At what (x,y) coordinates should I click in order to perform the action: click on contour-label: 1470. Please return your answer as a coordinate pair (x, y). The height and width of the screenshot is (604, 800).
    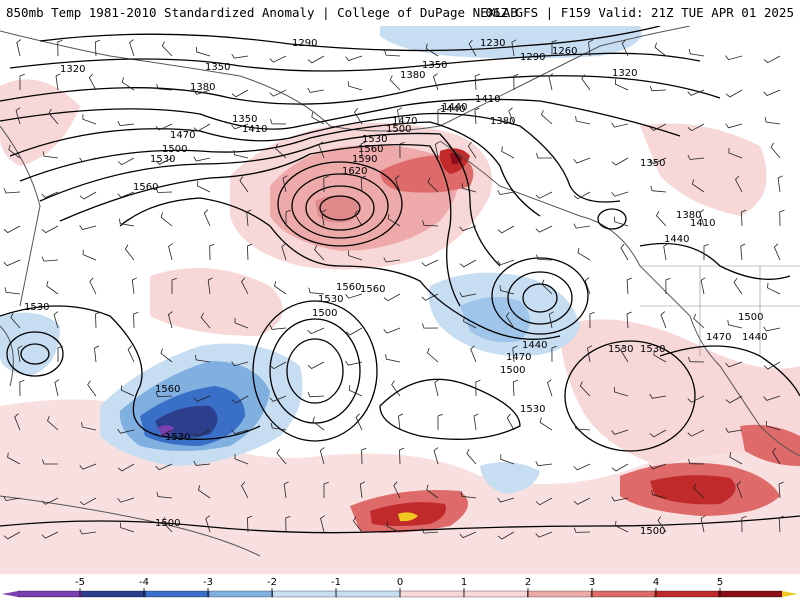
    Looking at the image, I should click on (518, 357).